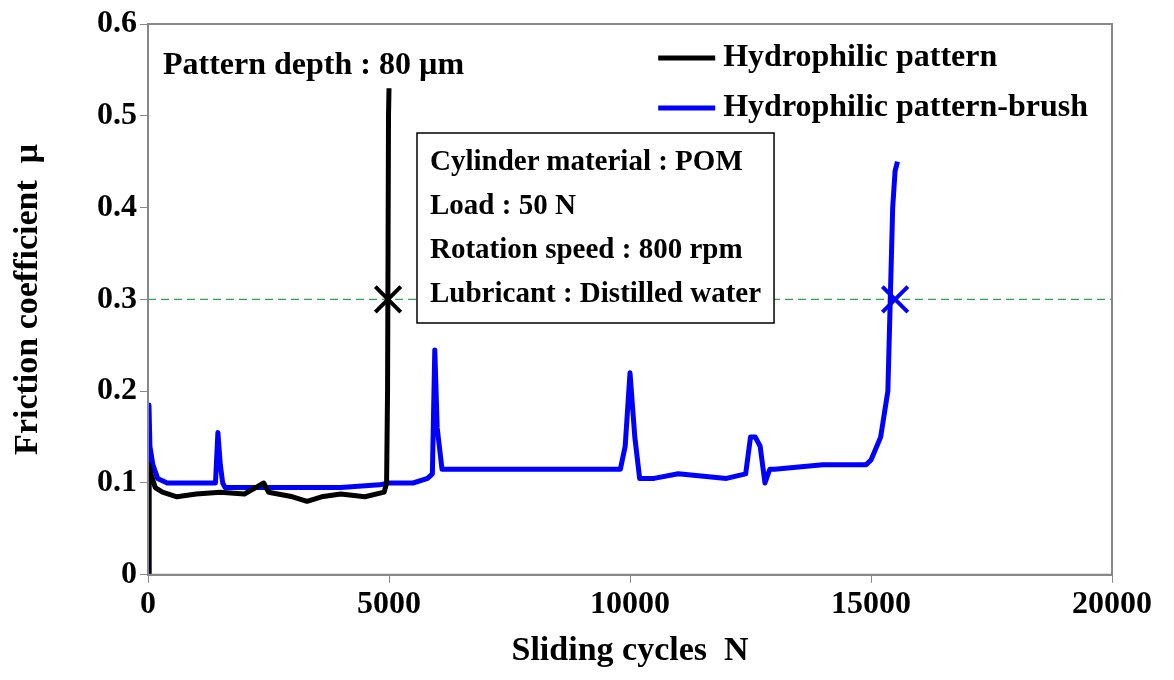 This screenshot has height=680, width=1174. What do you see at coordinates (630, 602) in the screenshot?
I see `x-tick-label: 10000` at bounding box center [630, 602].